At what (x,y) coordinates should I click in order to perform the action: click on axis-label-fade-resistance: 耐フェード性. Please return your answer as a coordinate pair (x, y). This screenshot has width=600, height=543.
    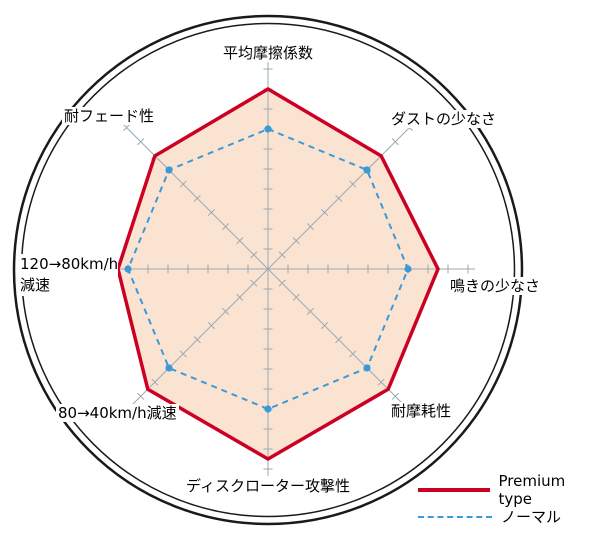
    Looking at the image, I should click on (109, 116).